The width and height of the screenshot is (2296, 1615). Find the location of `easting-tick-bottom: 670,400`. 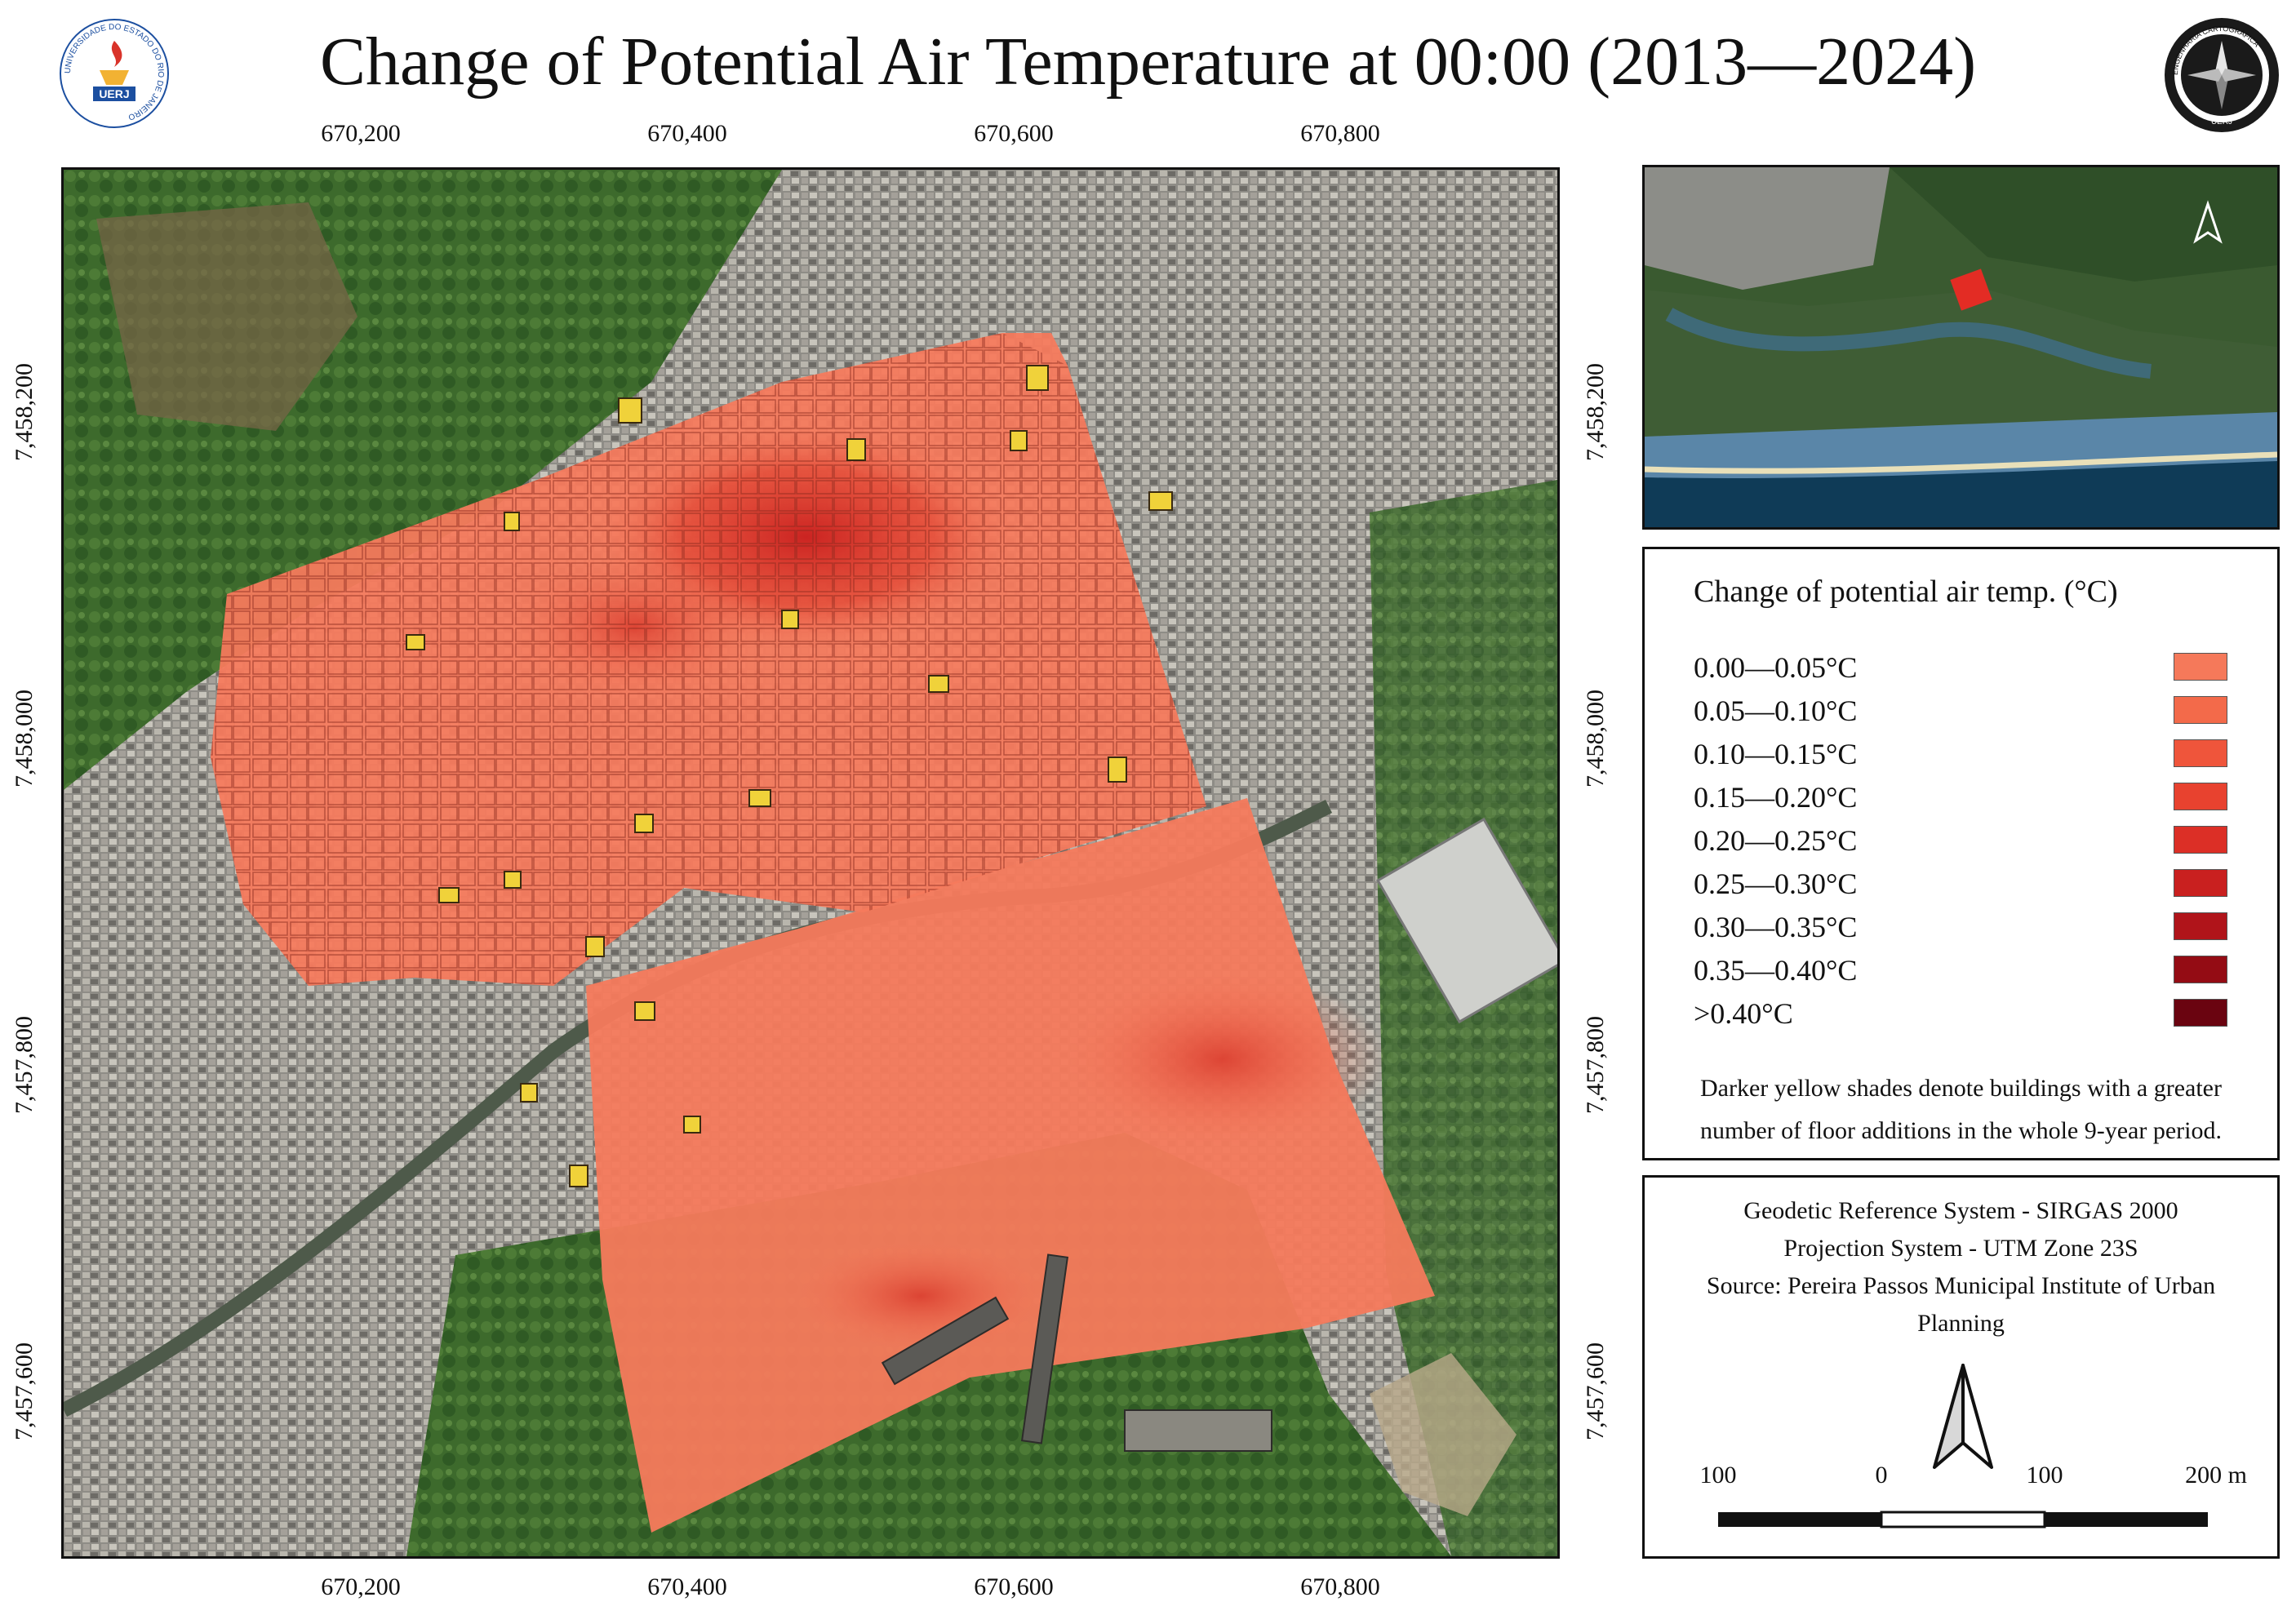

easting-tick-bottom: 670,400 is located at coordinates (687, 1586).